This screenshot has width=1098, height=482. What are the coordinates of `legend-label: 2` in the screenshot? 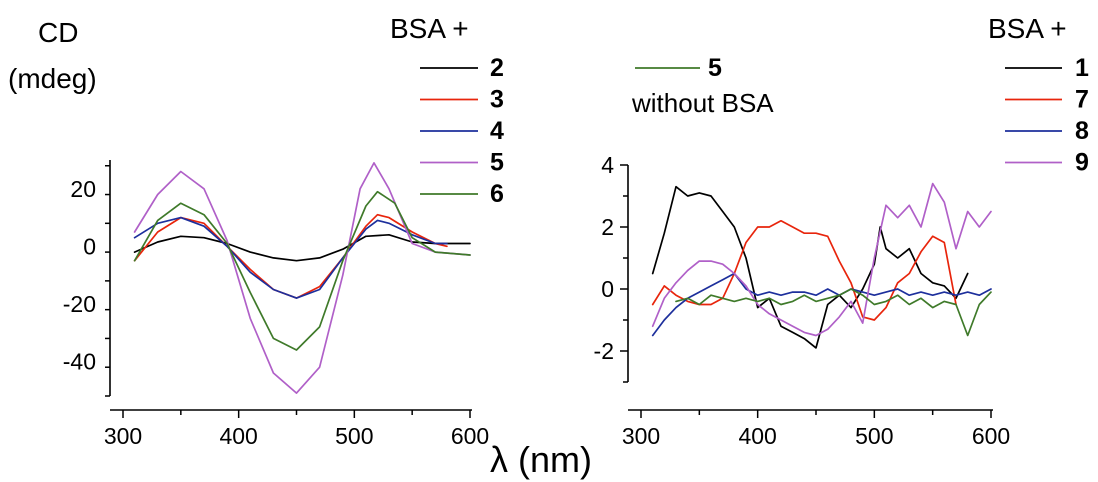 It's located at (497, 68).